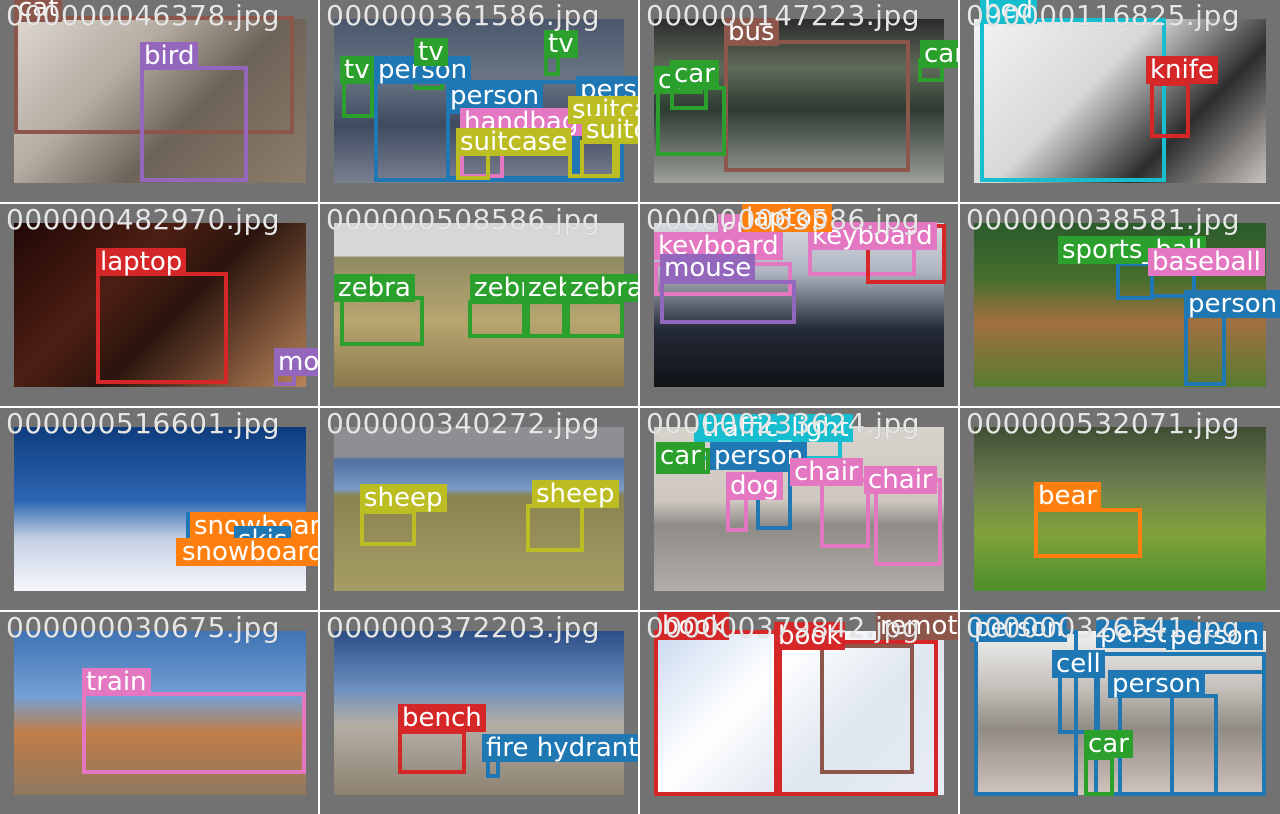 This screenshot has height=814, width=1280. I want to click on detection-label: cell, so click(1078, 664).